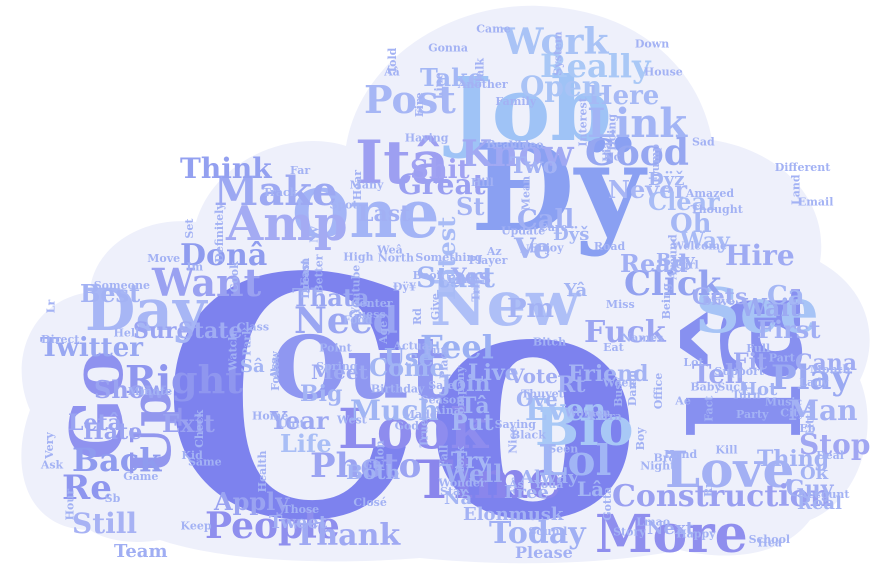  I want to click on word-trump: Trump, so click(655, 164).